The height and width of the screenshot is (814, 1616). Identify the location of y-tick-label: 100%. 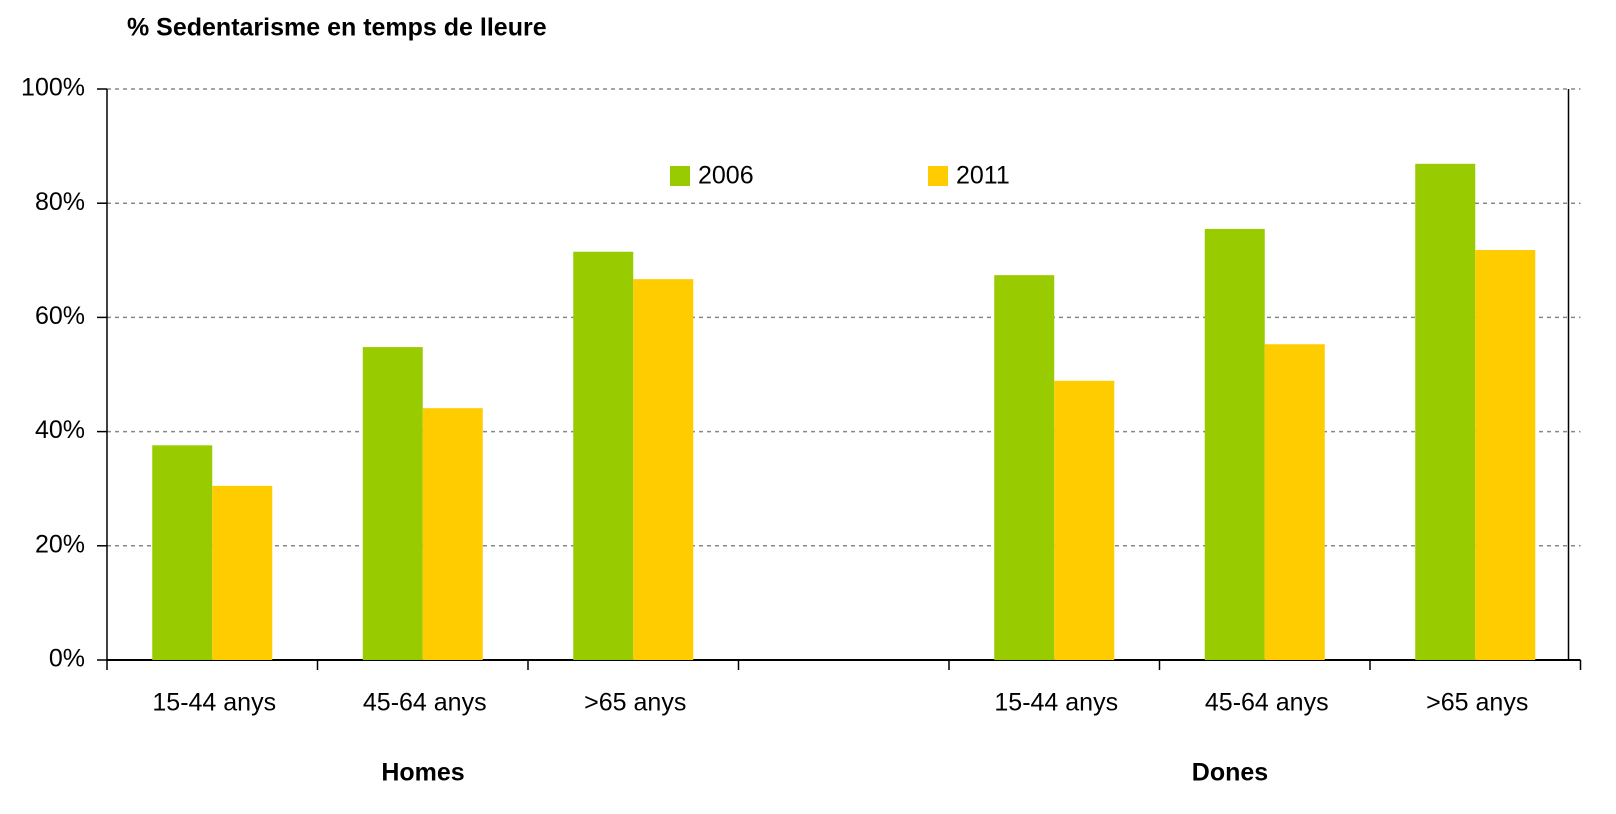
(53, 88).